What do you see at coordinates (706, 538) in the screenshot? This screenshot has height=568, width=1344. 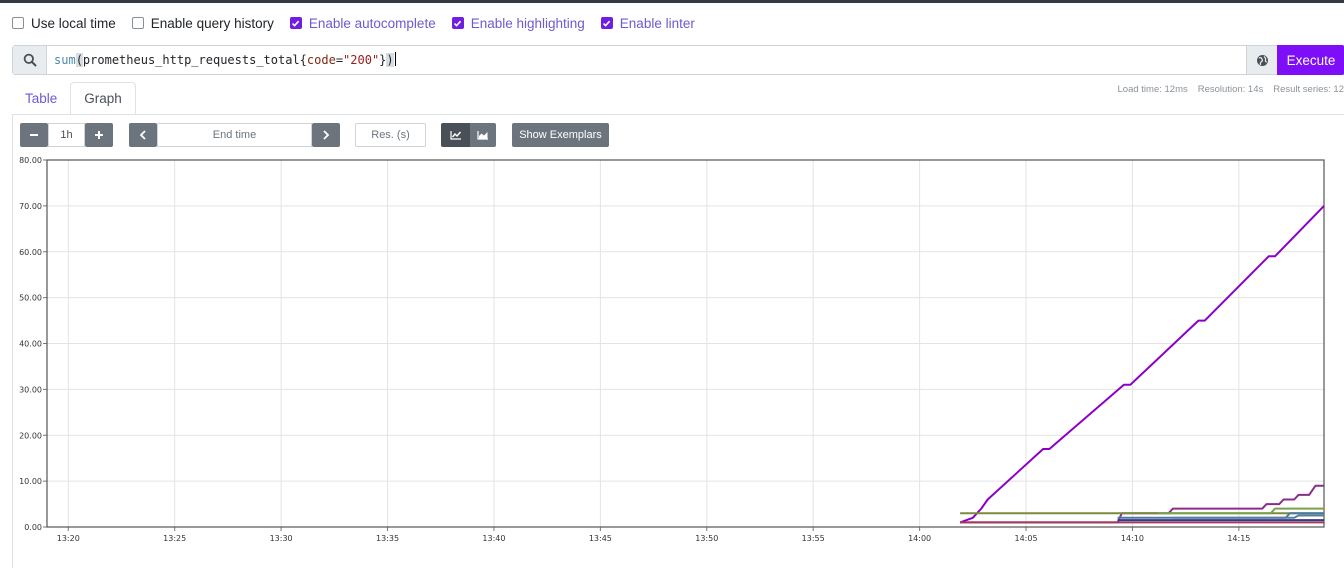 I see `x-tick-label: 13:50` at bounding box center [706, 538].